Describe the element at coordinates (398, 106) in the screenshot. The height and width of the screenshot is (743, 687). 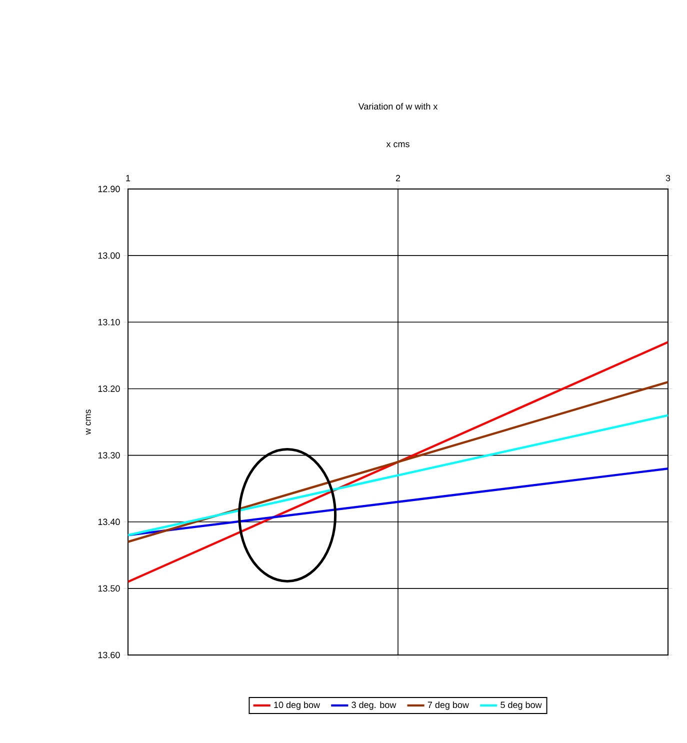
I see `chart-title: Variation of w with x` at that location.